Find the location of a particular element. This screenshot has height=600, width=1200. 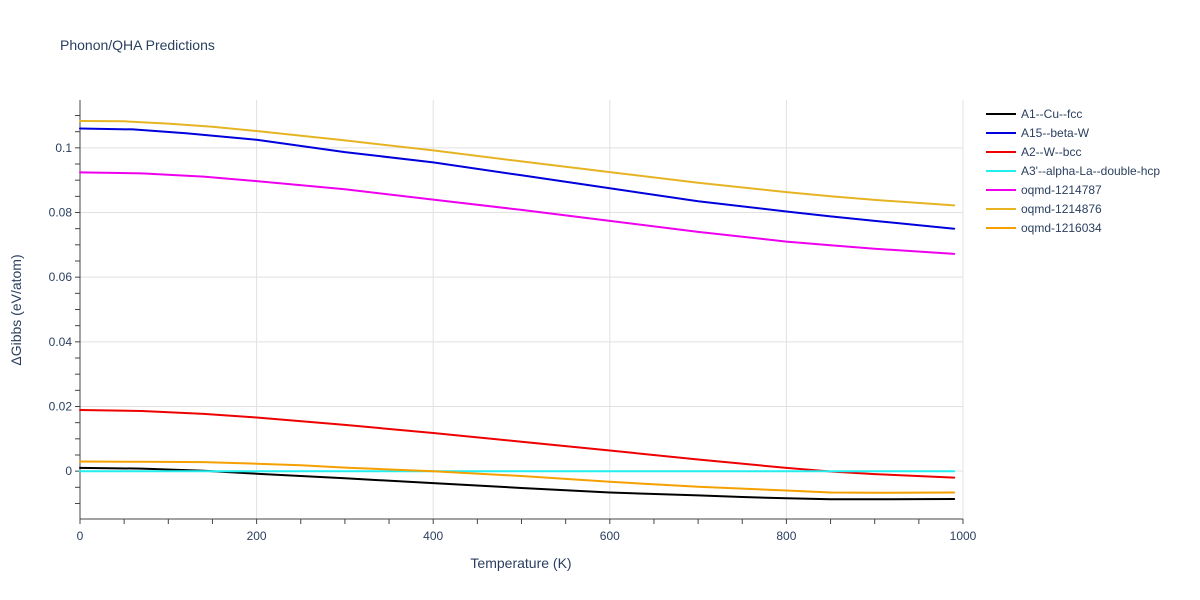

y-axis-title: ΔGibbs (eV/atom) is located at coordinates (16, 309).